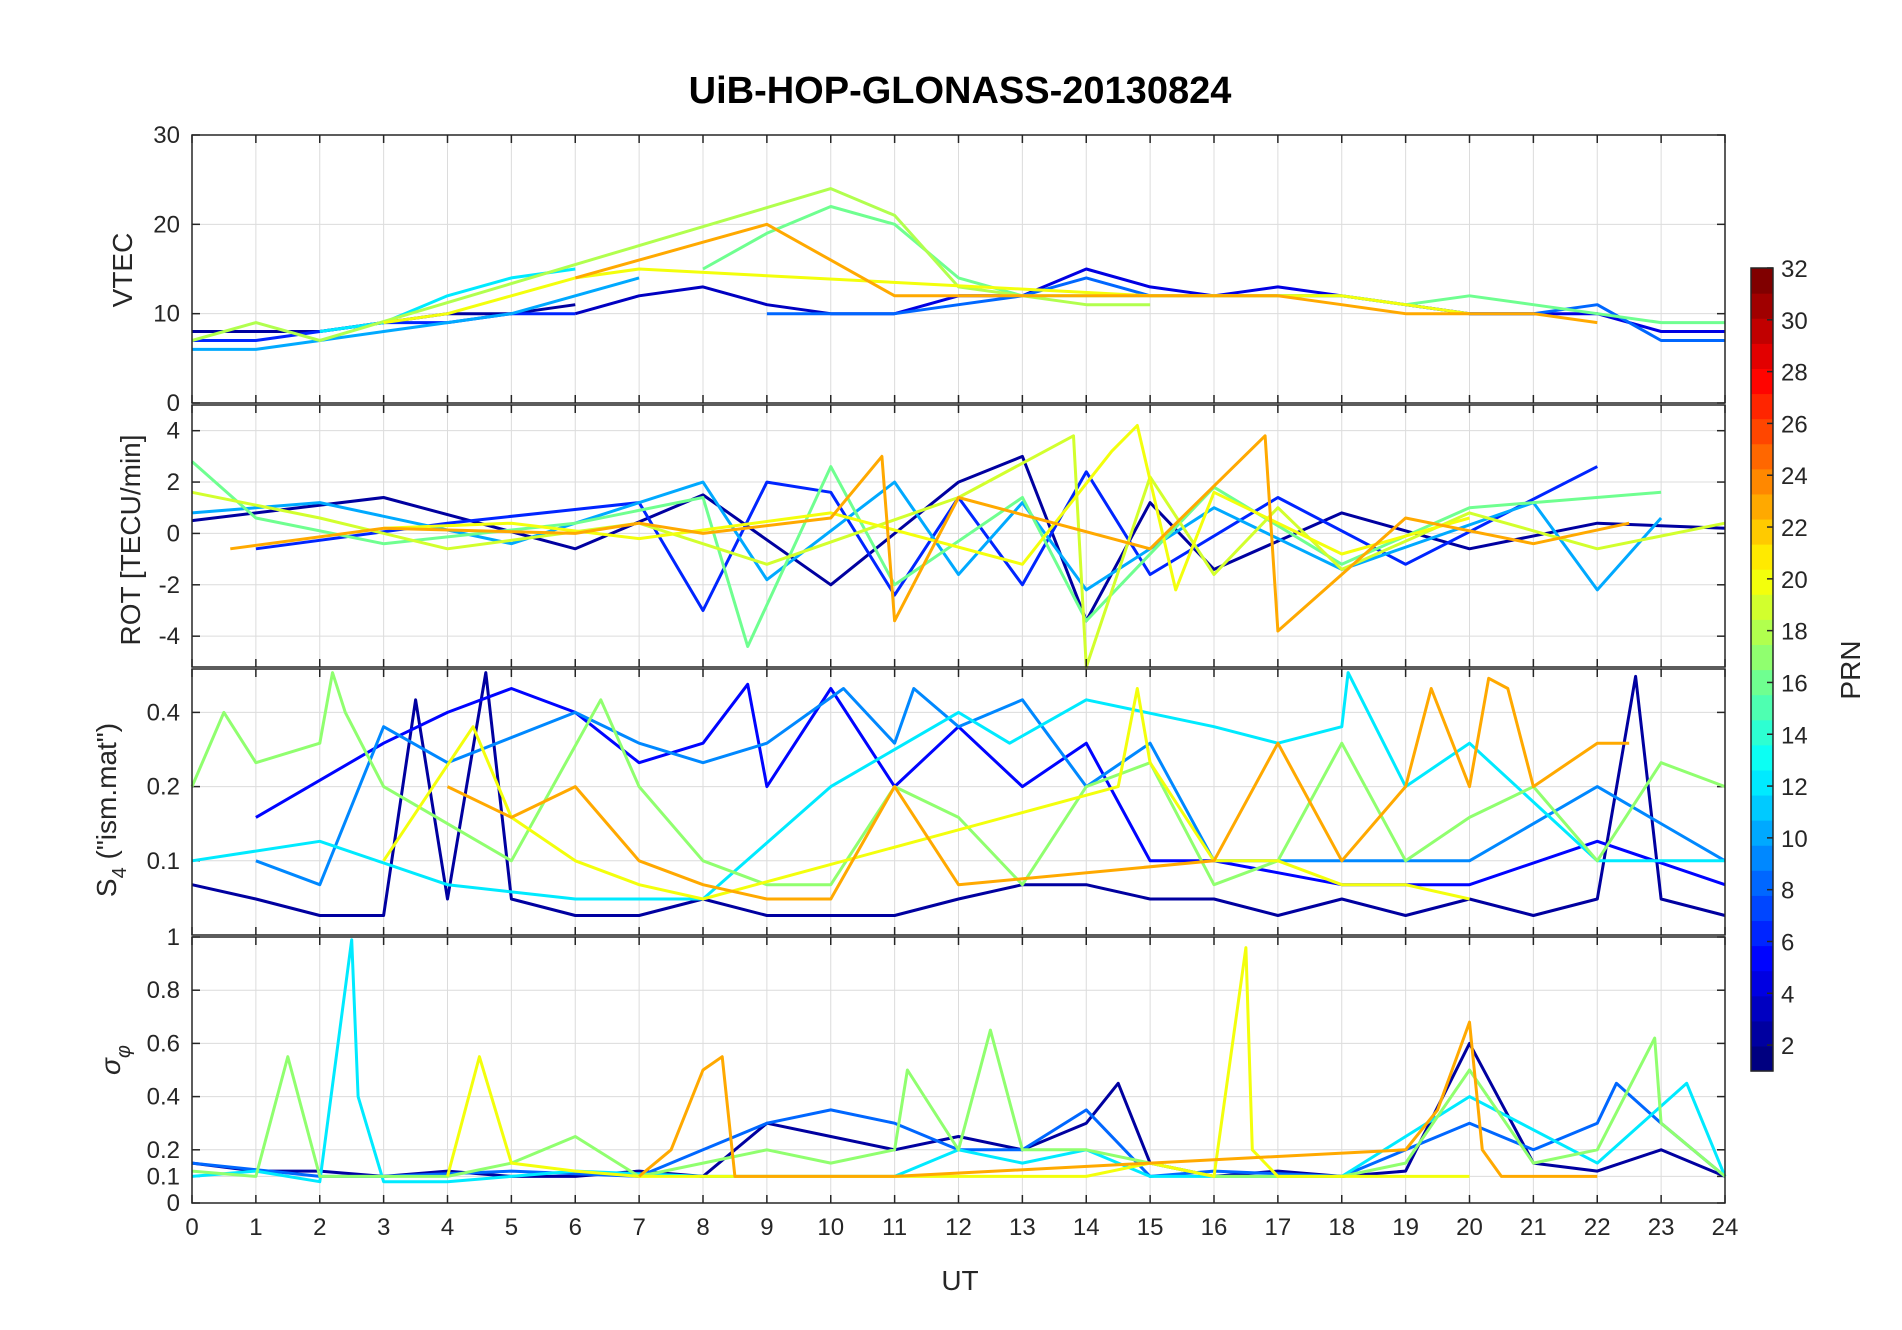 Image resolution: width=1902 pixels, height=1330 pixels. Describe the element at coordinates (1278, 1227) in the screenshot. I see `x-tick-label: 17` at that location.